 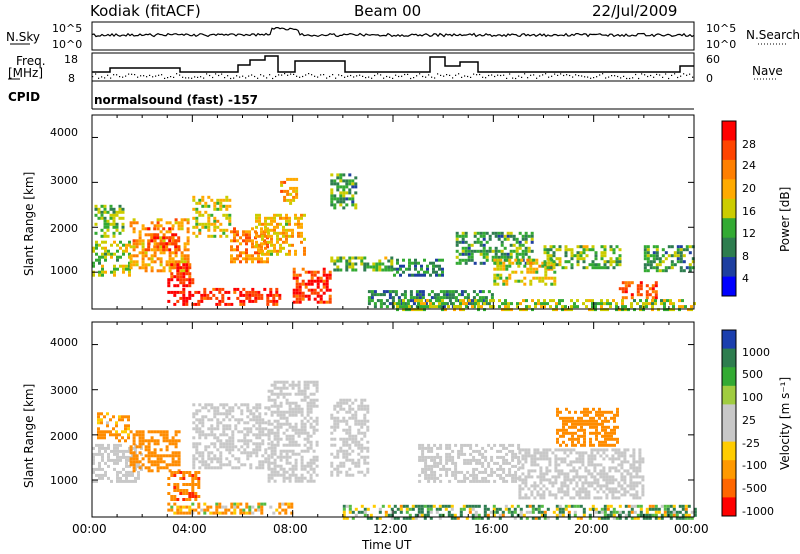 What do you see at coordinates (393, 32) in the screenshot?
I see `nsky-trace` at bounding box center [393, 32].